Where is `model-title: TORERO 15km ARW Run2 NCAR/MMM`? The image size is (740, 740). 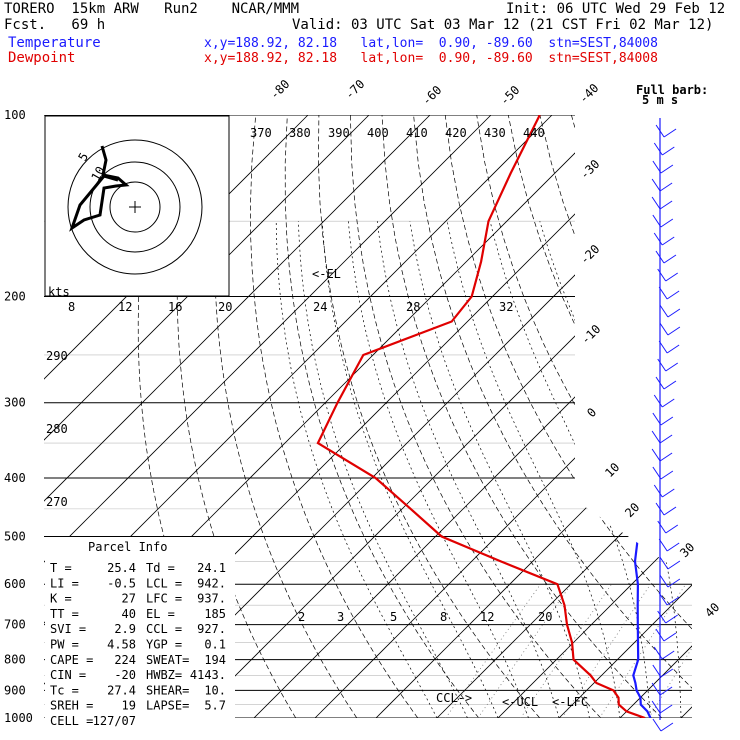 model-title: TORERO 15km ARW Run2 NCAR/MMM is located at coordinates (152, 9).